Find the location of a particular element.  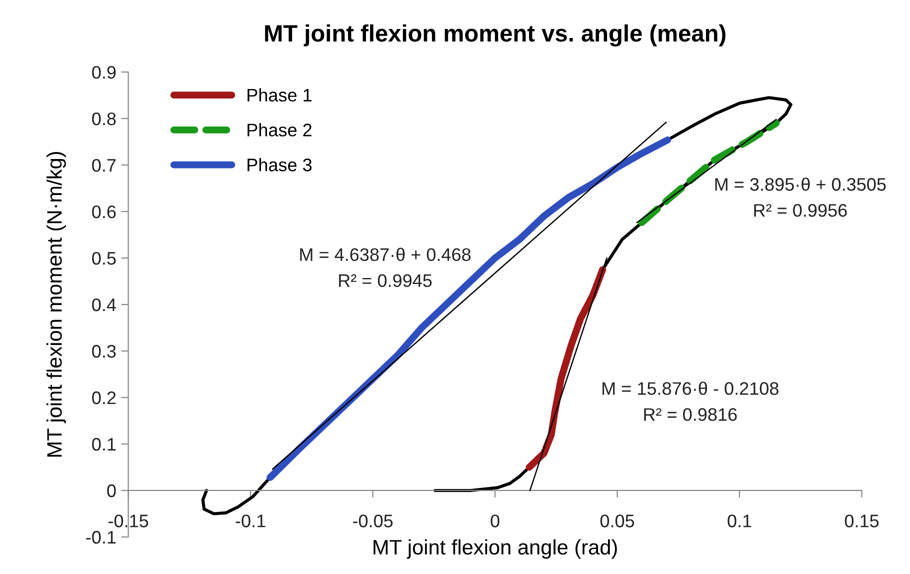

y-tick-label: -0.1 is located at coordinates (101, 537).